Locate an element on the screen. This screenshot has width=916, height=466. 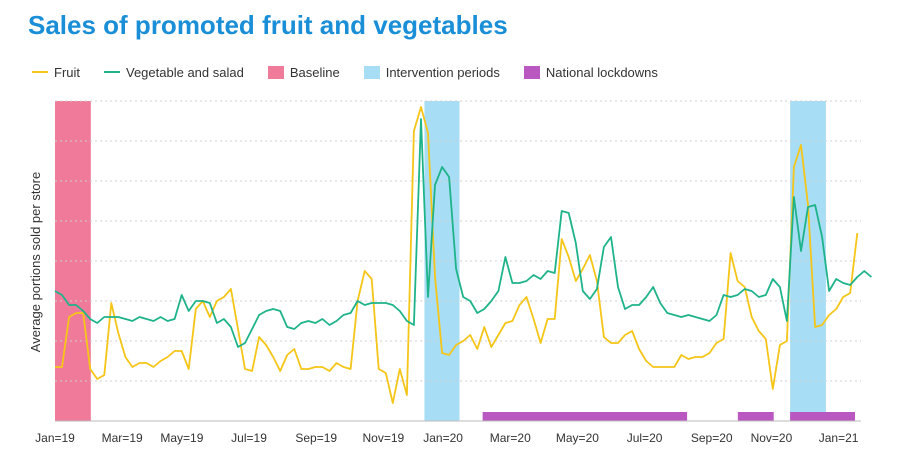
x-tick-label-12: Jan=21 is located at coordinates (839, 438).